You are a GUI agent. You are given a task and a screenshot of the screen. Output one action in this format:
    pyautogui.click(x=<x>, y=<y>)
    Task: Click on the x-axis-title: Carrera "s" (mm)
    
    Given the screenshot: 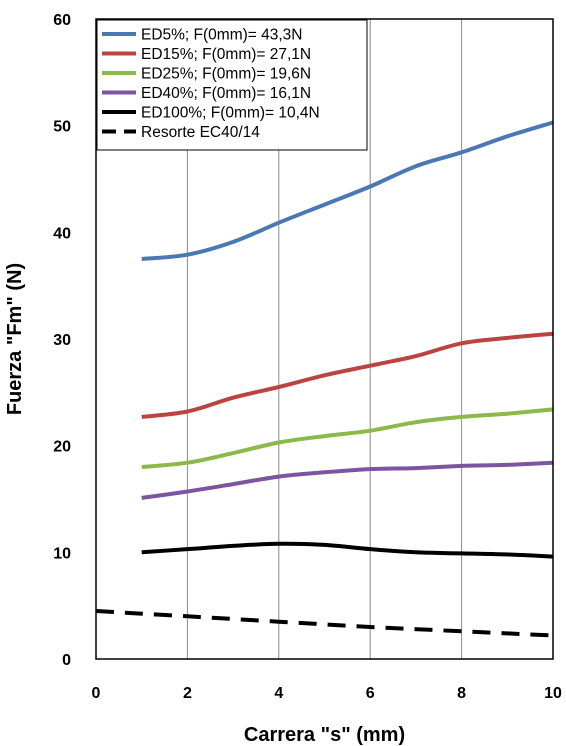 What is the action you would take?
    pyautogui.click(x=324, y=735)
    